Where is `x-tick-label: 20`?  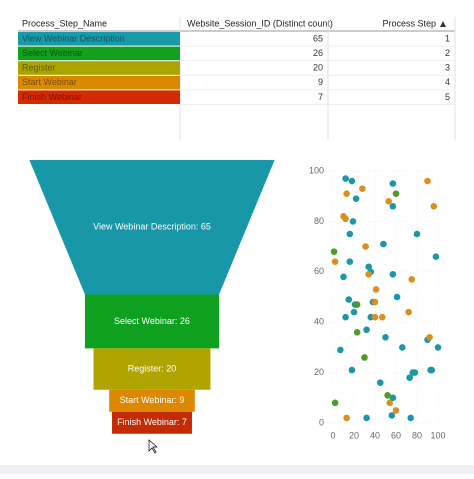
x-tick-label: 20 is located at coordinates (354, 435).